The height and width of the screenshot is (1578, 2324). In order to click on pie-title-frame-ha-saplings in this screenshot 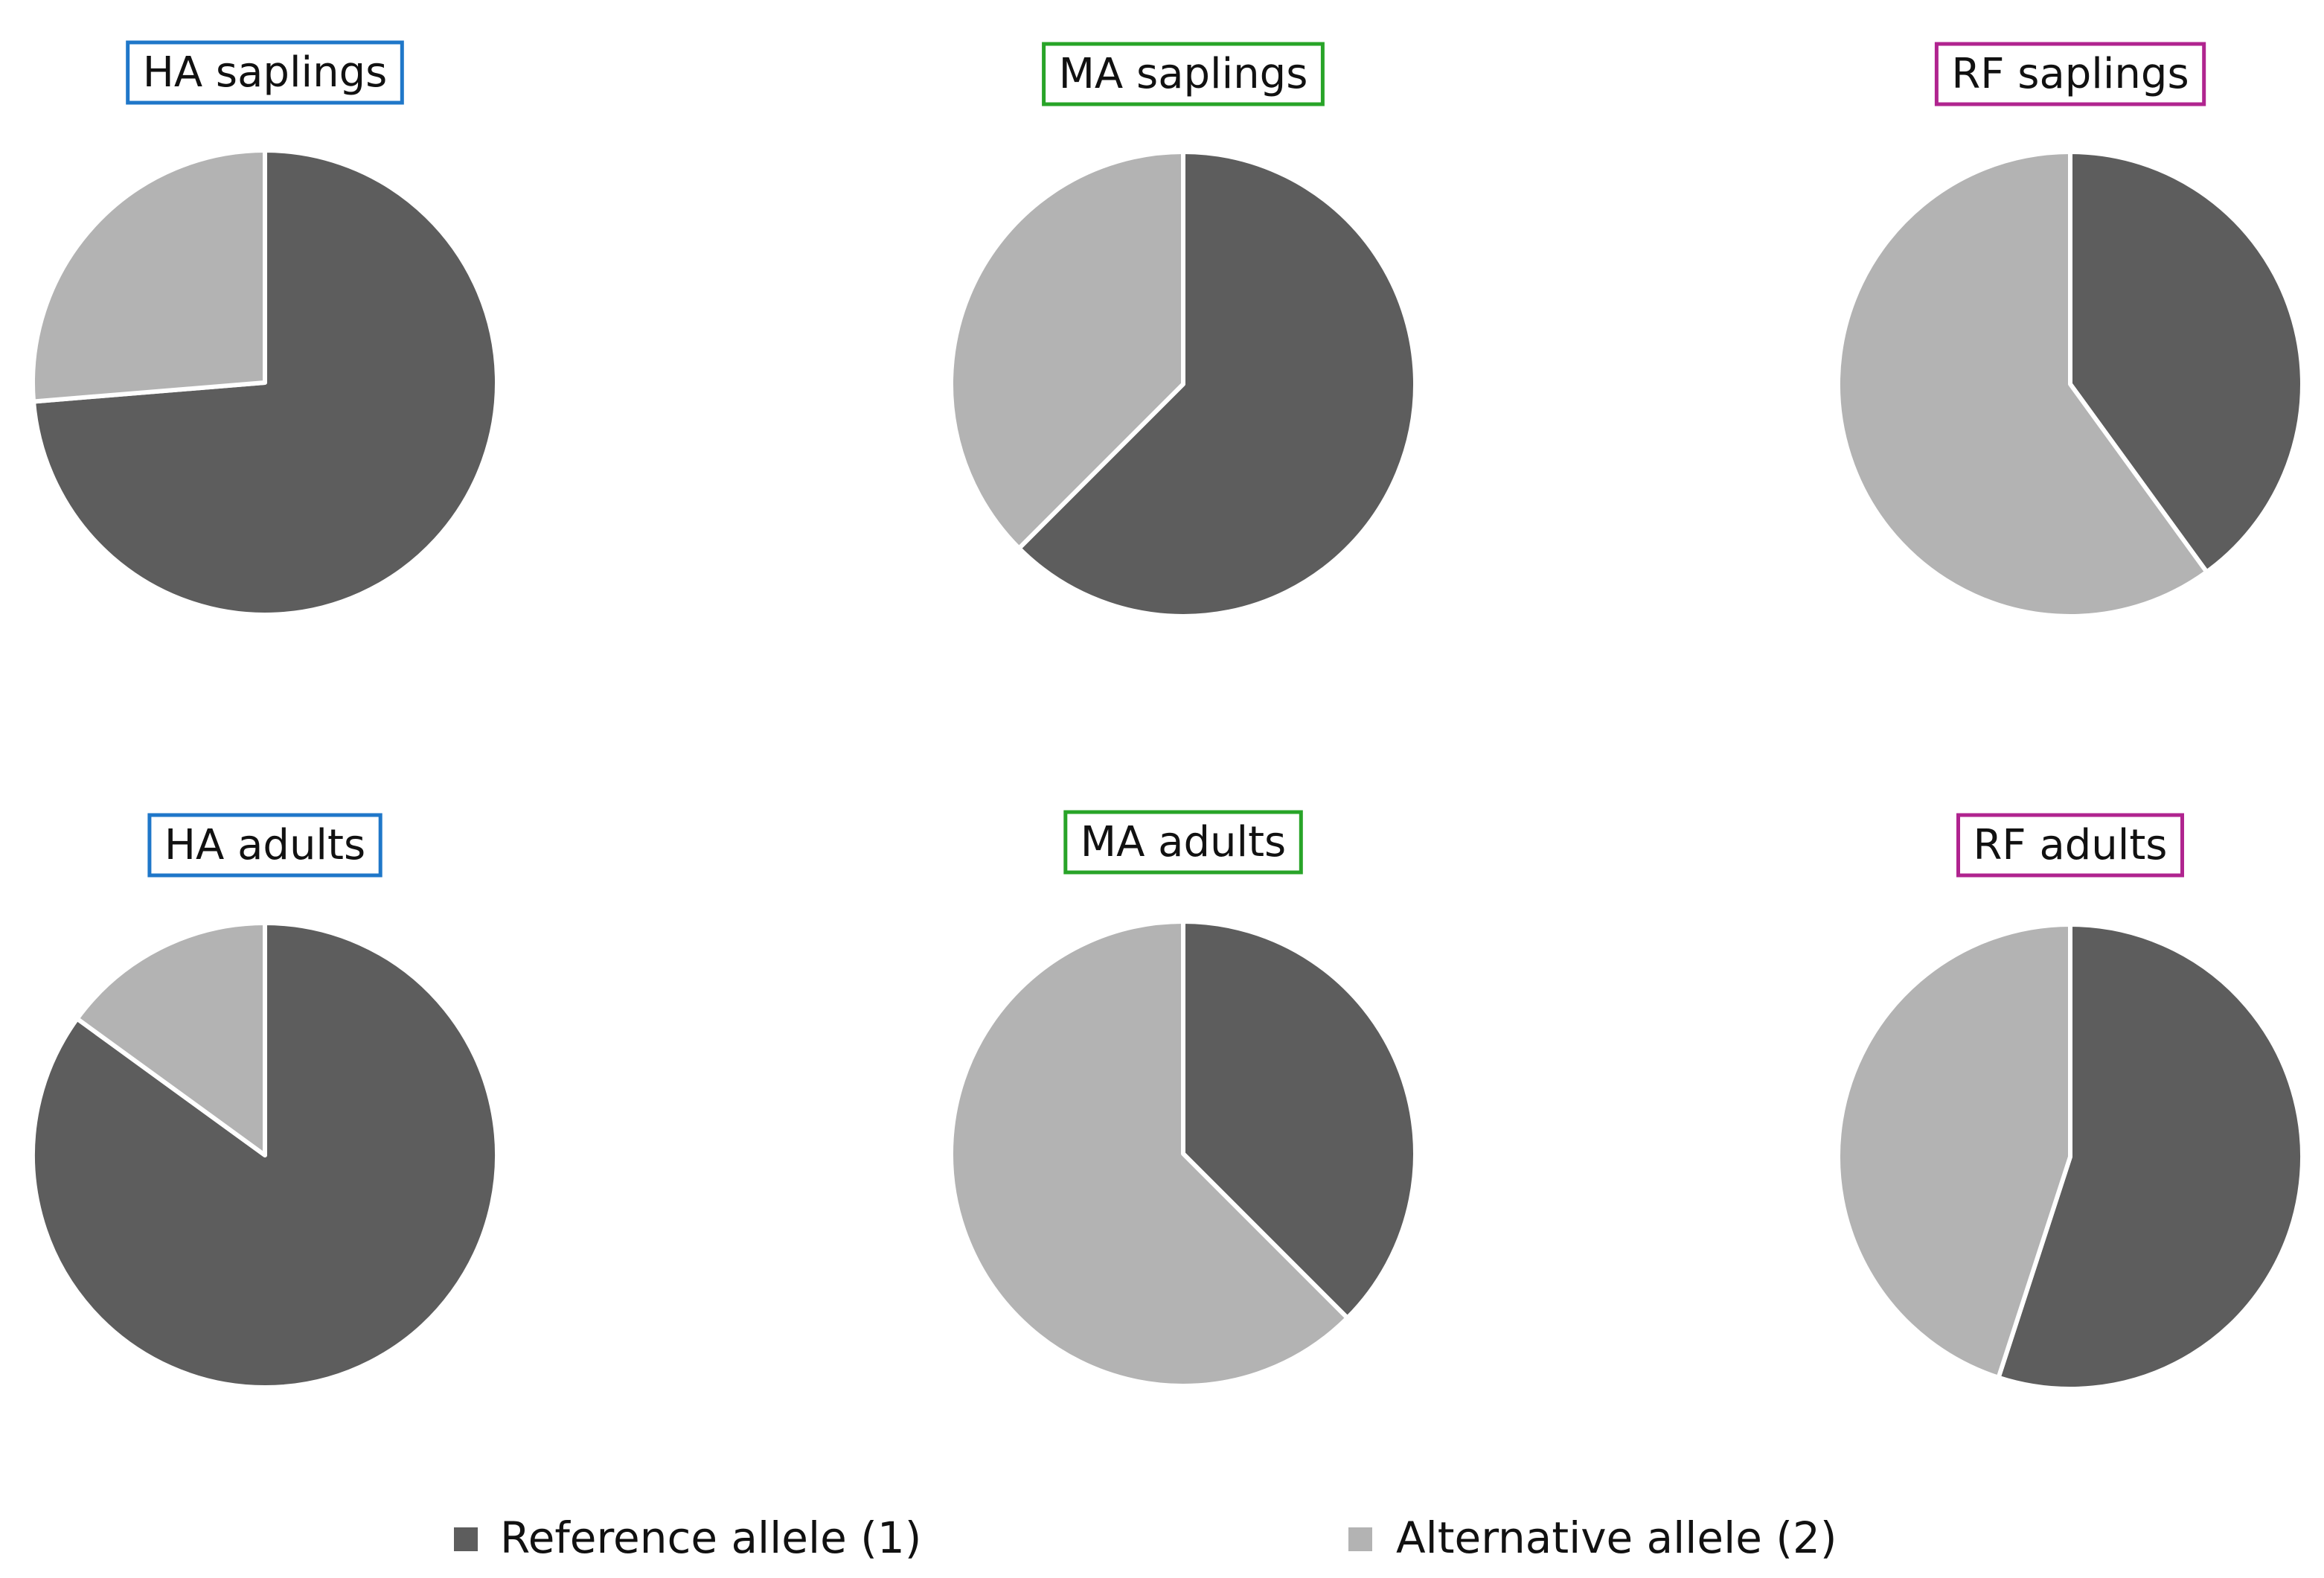, I will do `click(265, 72)`.